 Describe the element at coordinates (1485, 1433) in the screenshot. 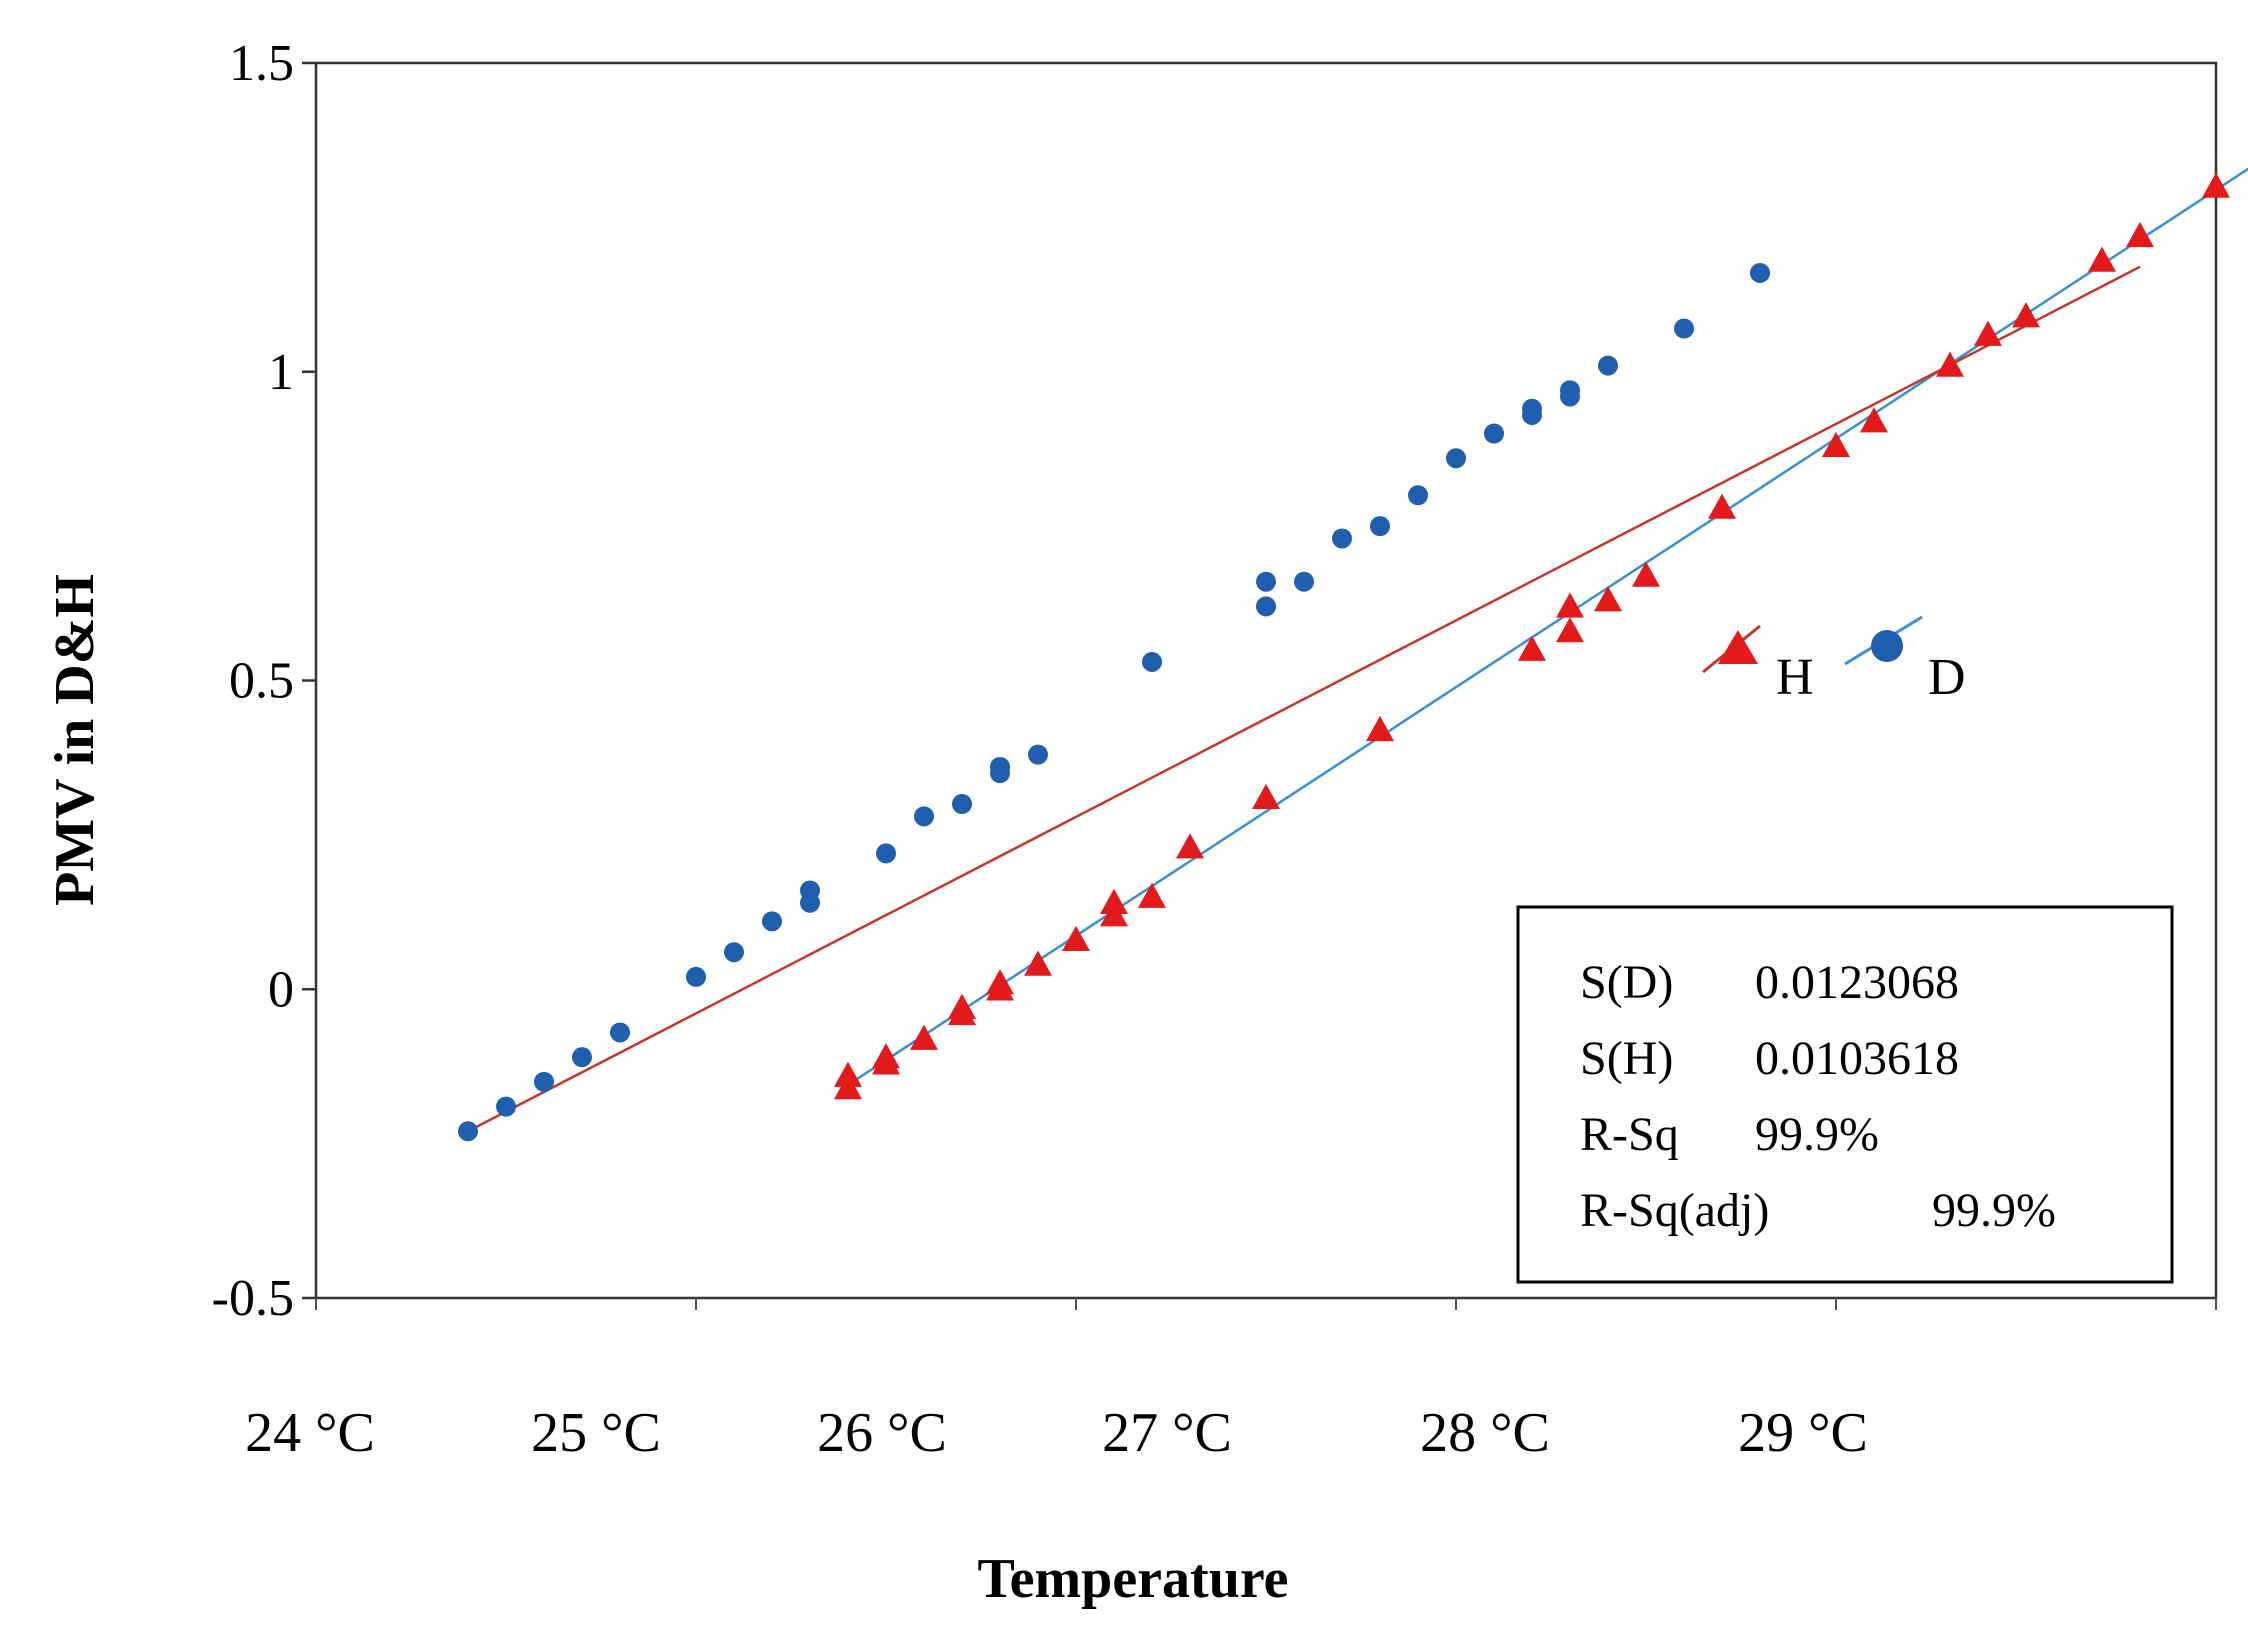

I see `x-tick-label: 28 °C` at that location.